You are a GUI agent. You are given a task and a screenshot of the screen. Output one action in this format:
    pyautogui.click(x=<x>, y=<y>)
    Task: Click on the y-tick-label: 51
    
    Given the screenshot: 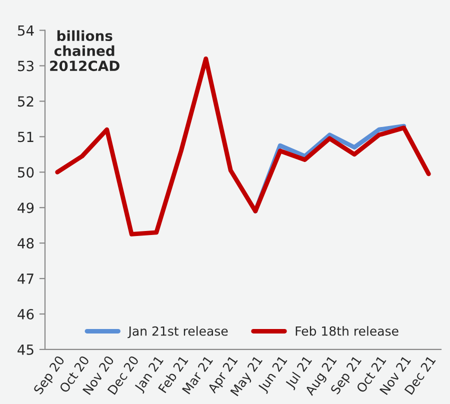 What is the action you would take?
    pyautogui.click(x=26, y=137)
    